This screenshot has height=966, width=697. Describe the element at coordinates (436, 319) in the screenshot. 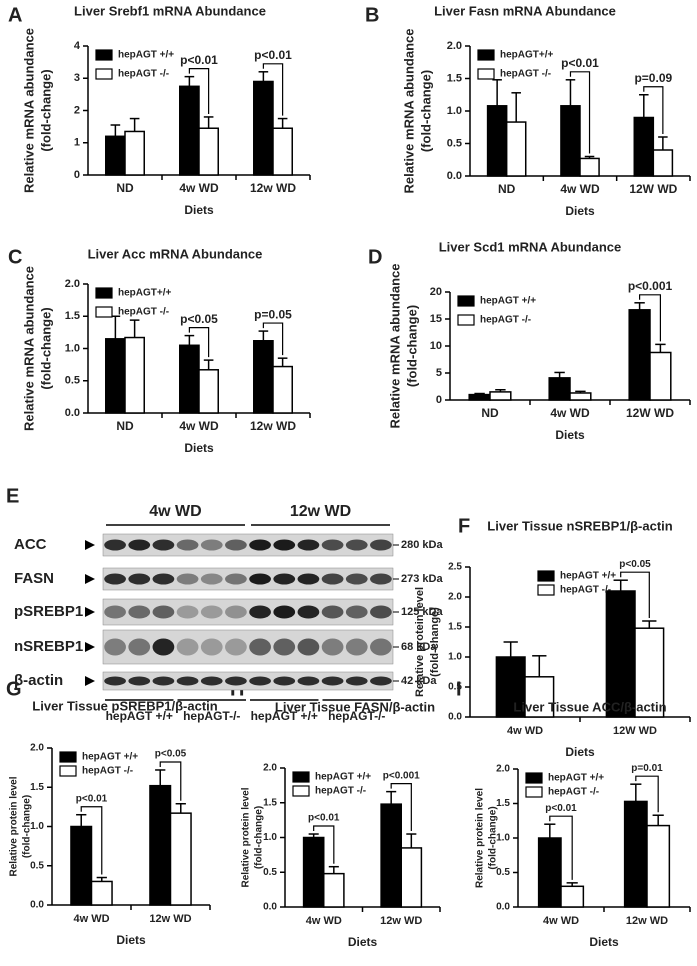

I see `y-tick-label: 15` at that location.